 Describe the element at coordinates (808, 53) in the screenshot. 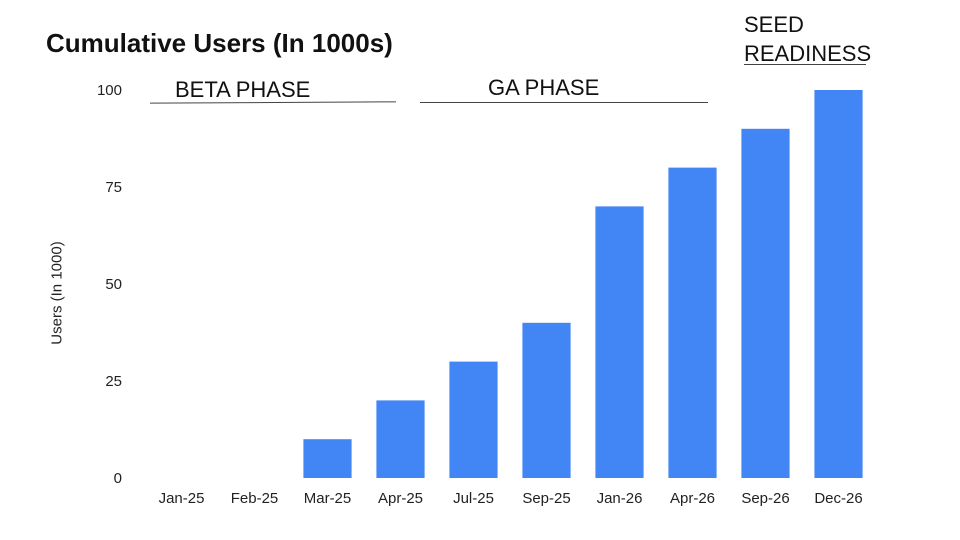

I see `seed-annotation-line2: READINESS` at that location.